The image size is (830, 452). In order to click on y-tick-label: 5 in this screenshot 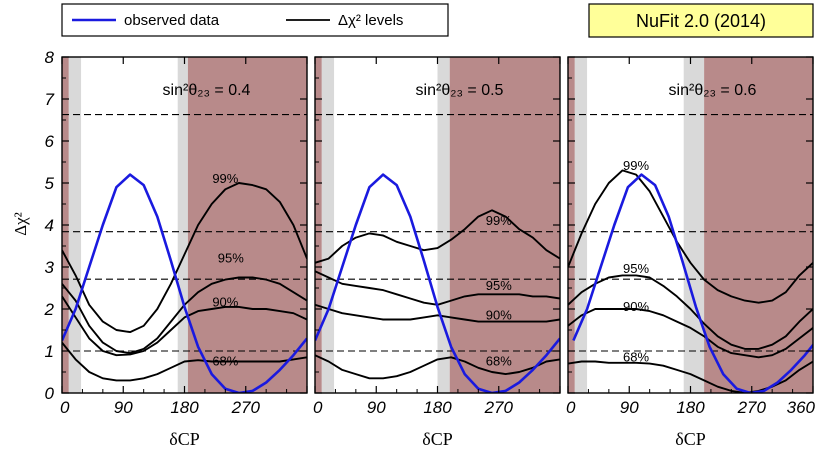, I will do `click(50, 183)`.